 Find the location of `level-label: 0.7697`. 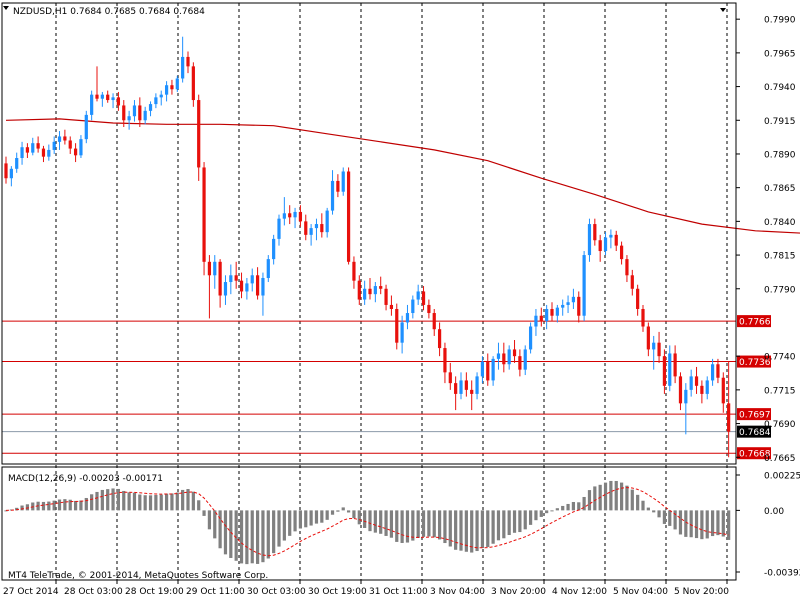

level-label: 0.7697 is located at coordinates (755, 416).